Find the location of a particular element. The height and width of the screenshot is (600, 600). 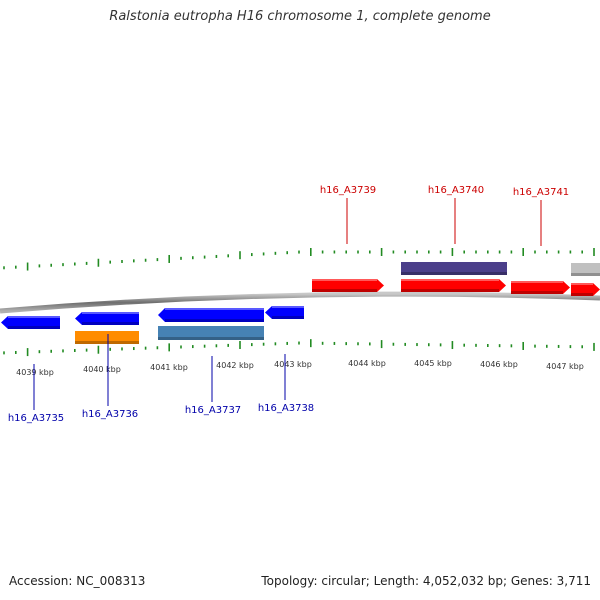

gene-arrow-h16_A3737 is located at coordinates (211, 315).